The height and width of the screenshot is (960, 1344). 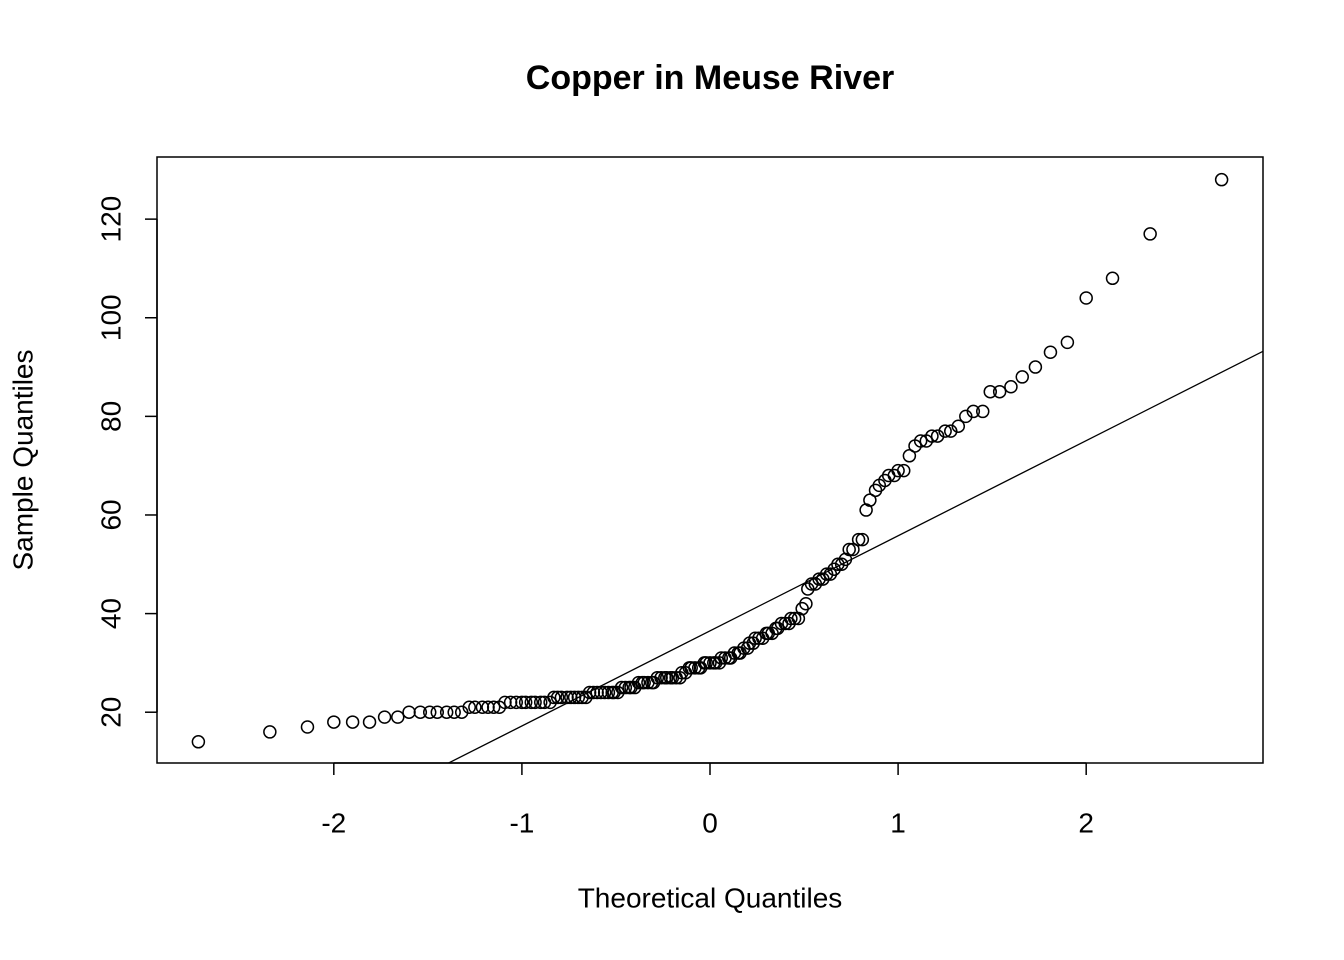 I want to click on x-tick-label: -2, so click(x=333, y=822).